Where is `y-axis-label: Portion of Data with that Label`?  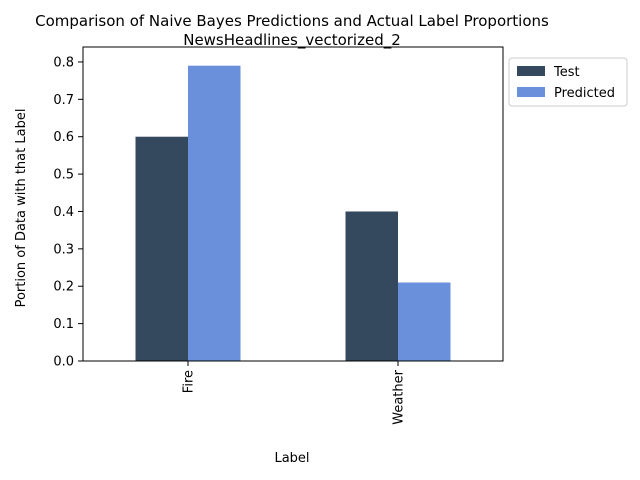
y-axis-label: Portion of Data with that Label is located at coordinates (21, 208).